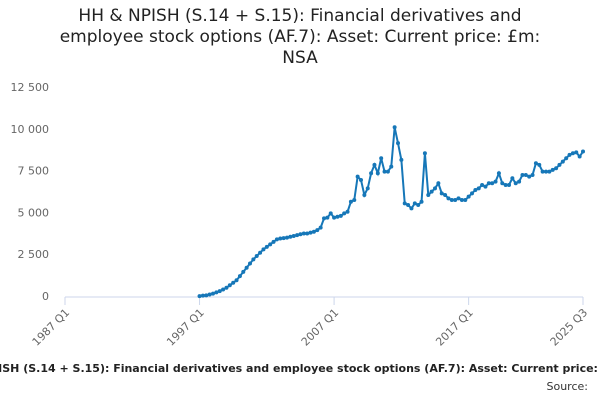 The width and height of the screenshot is (600, 400). What do you see at coordinates (454, 327) in the screenshot?
I see `x-tick-label: 2017 Q1` at bounding box center [454, 327].